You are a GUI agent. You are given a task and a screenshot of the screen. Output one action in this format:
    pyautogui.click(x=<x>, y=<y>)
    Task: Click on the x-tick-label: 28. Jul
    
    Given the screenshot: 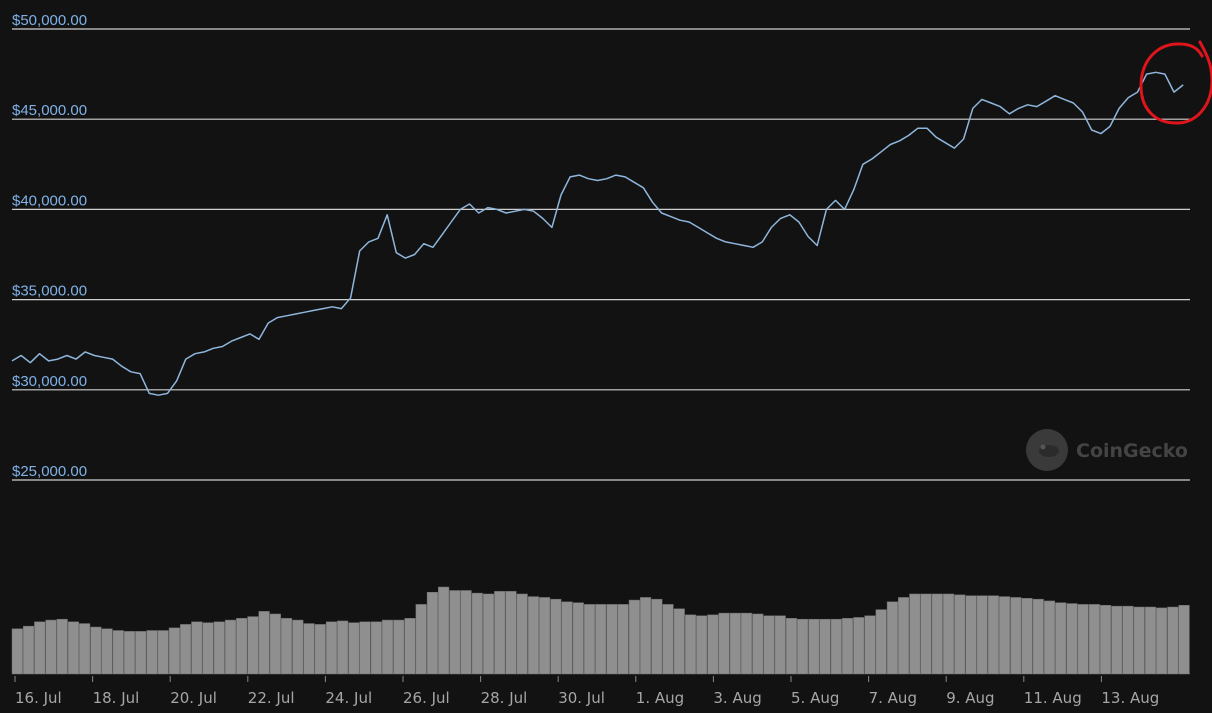 What is the action you would take?
    pyautogui.click(x=504, y=698)
    